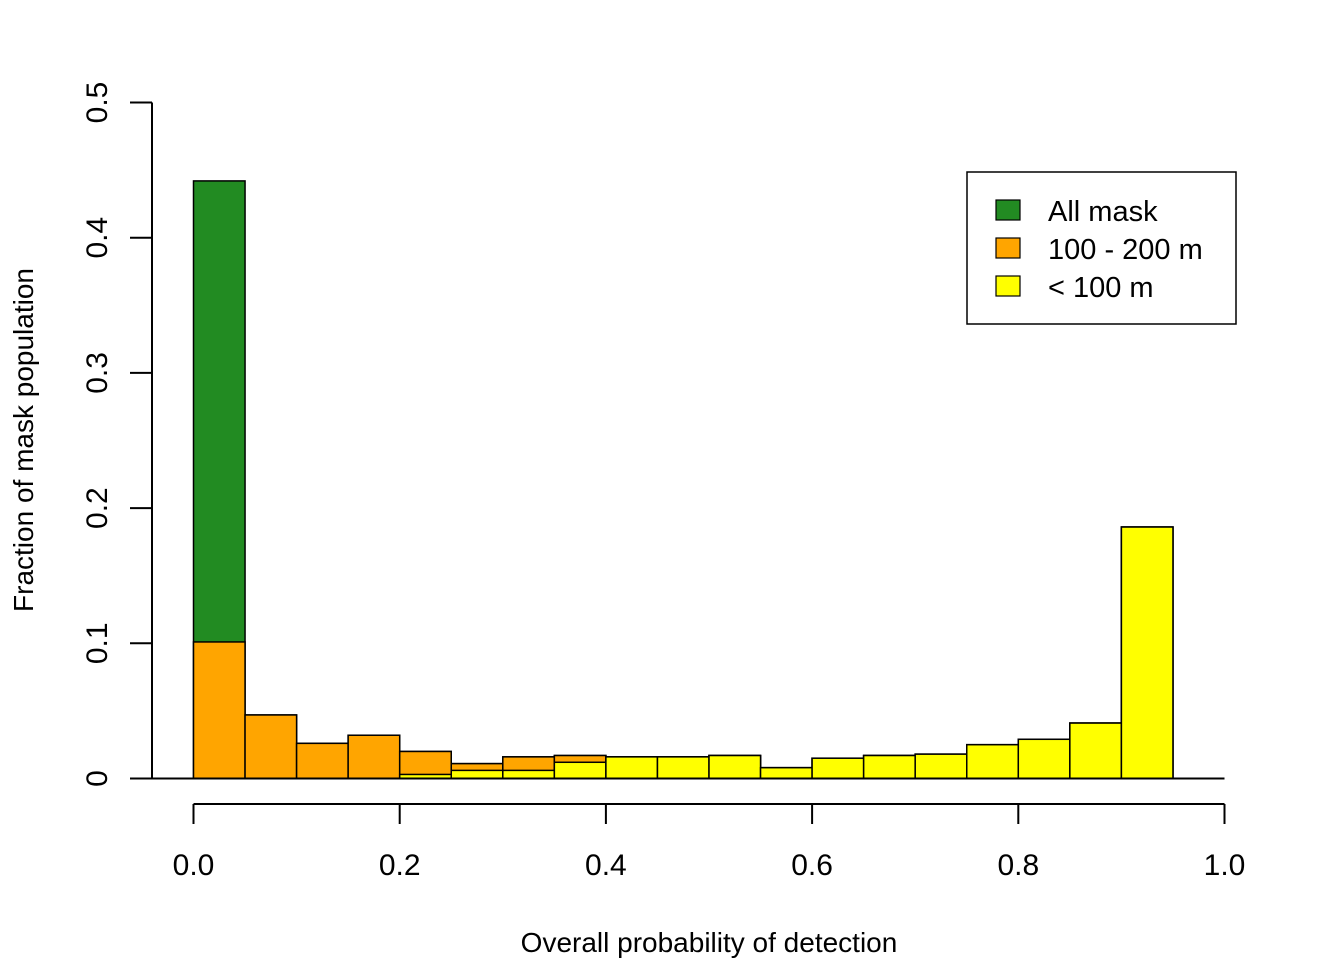 This screenshot has height=960, width=1344. I want to click on y-tick-label-4: 0.4, so click(97, 238).